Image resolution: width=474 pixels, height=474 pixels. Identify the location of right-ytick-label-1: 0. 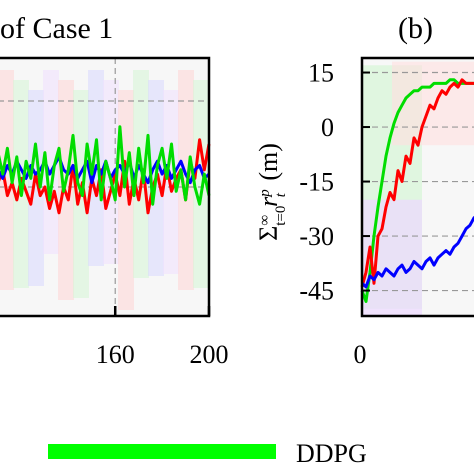
(327, 127).